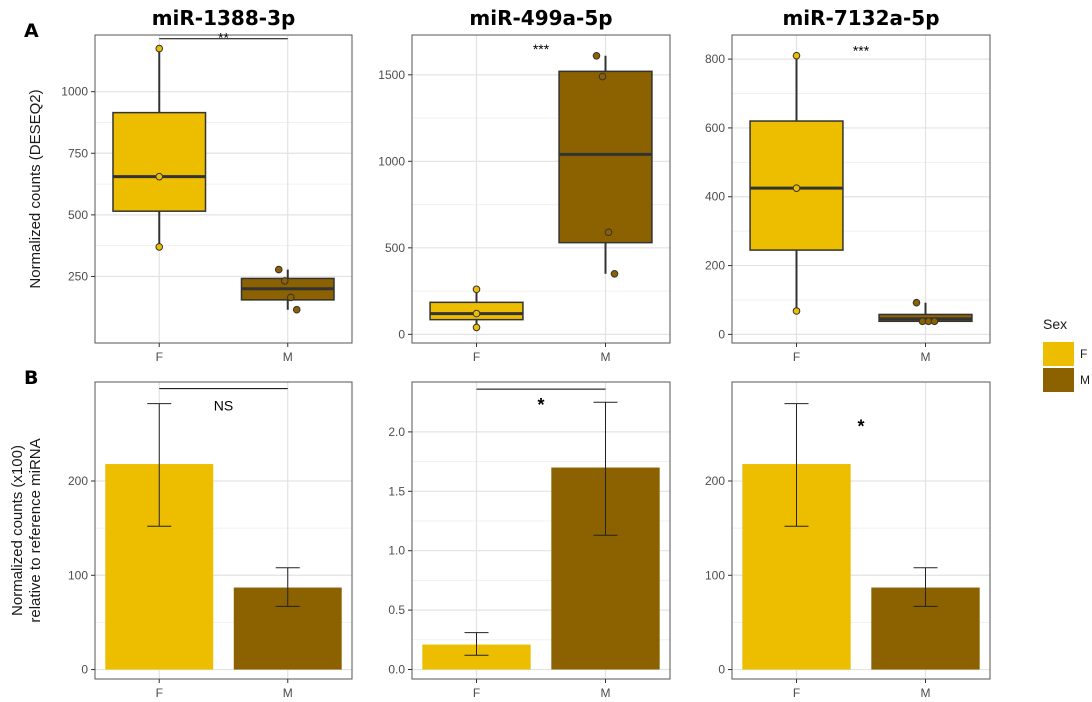  I want to click on panel-6: 0 100 200 F M *, so click(848, 540).